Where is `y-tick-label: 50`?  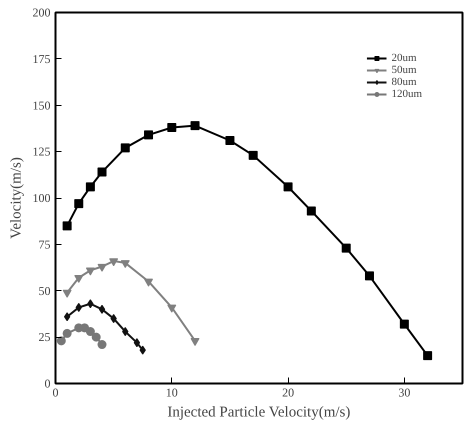 y-tick-label: 50 is located at coordinates (44, 291).